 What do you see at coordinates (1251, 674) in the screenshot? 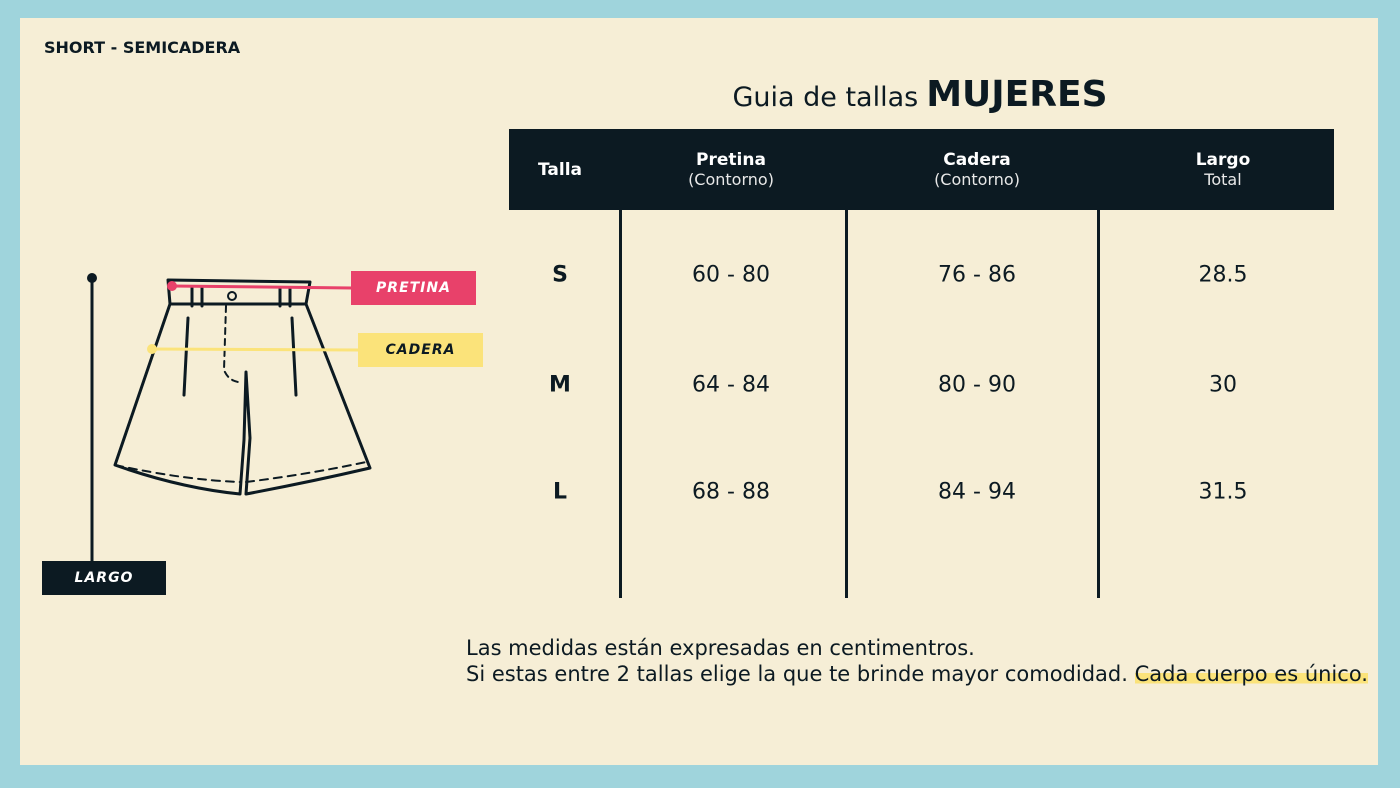
I see `note-highlight: Cada cuerpo es único.` at bounding box center [1251, 674].